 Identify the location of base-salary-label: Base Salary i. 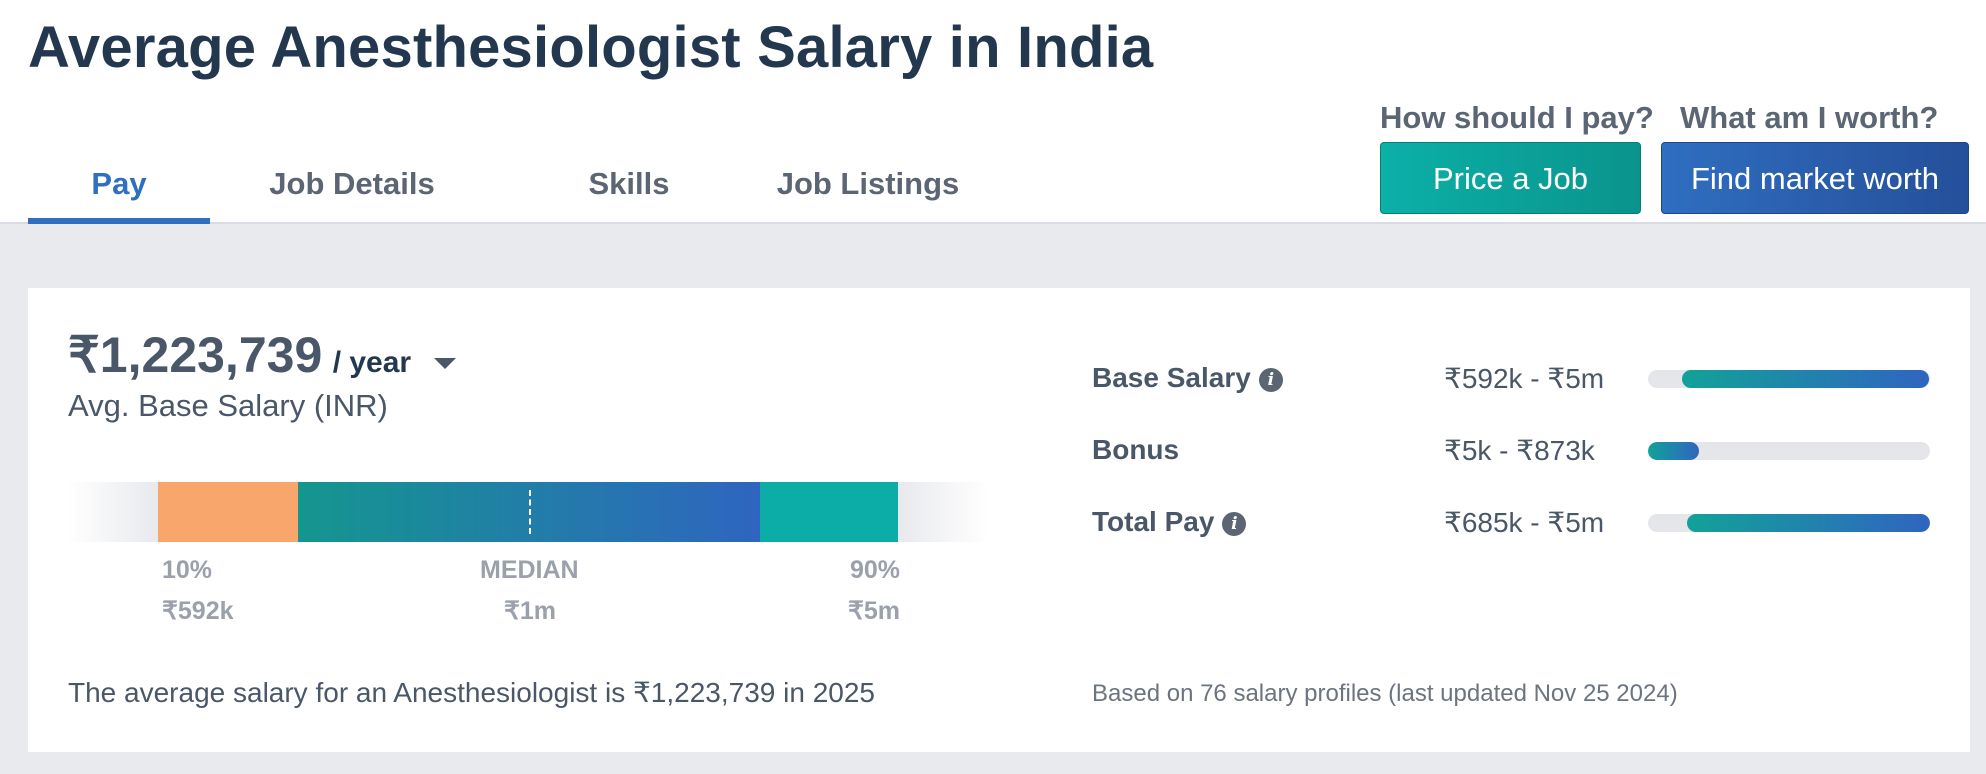
(1187, 378).